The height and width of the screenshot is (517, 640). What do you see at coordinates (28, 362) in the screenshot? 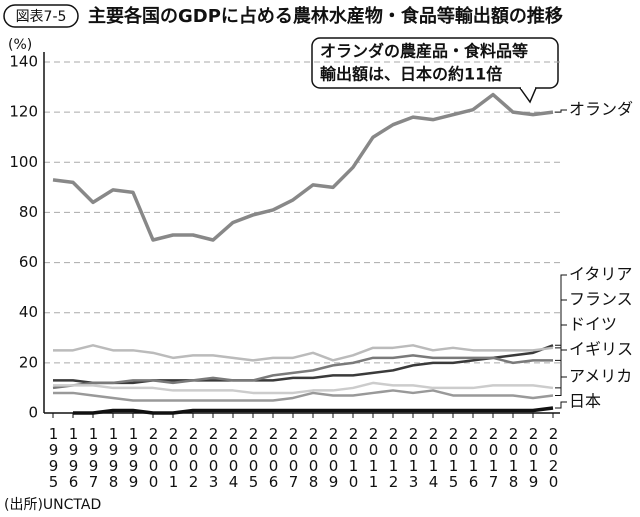
I see `y-tick-label: 20` at bounding box center [28, 362].